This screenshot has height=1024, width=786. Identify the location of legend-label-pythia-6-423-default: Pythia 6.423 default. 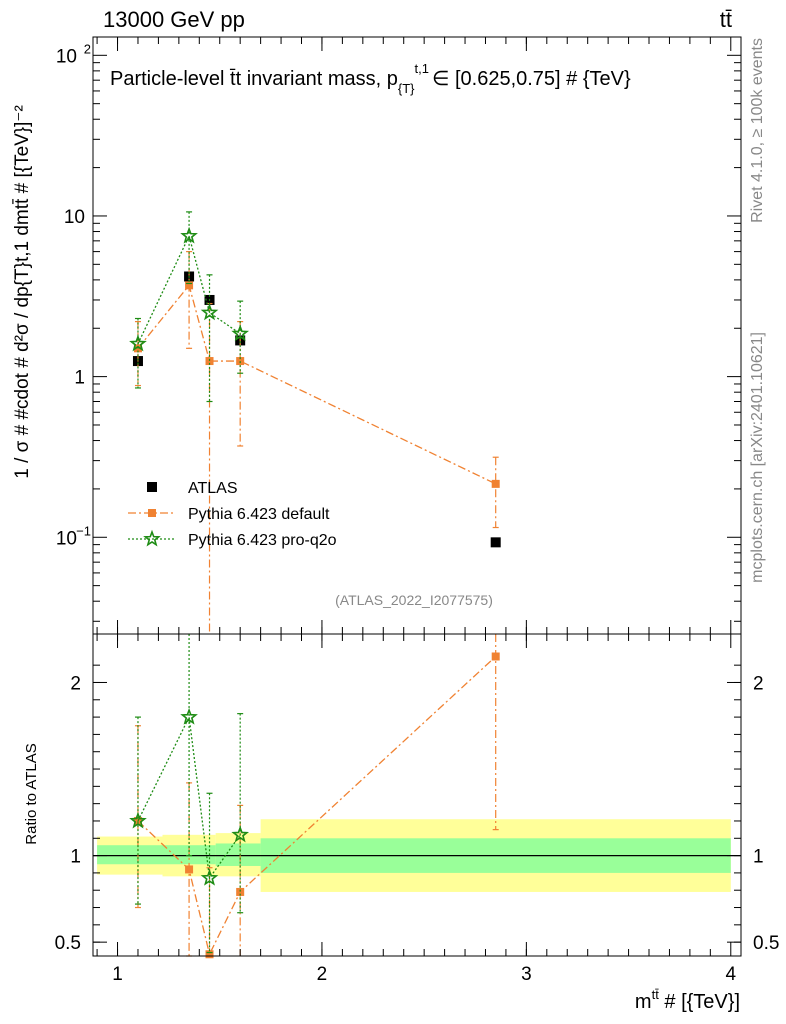
(259, 514).